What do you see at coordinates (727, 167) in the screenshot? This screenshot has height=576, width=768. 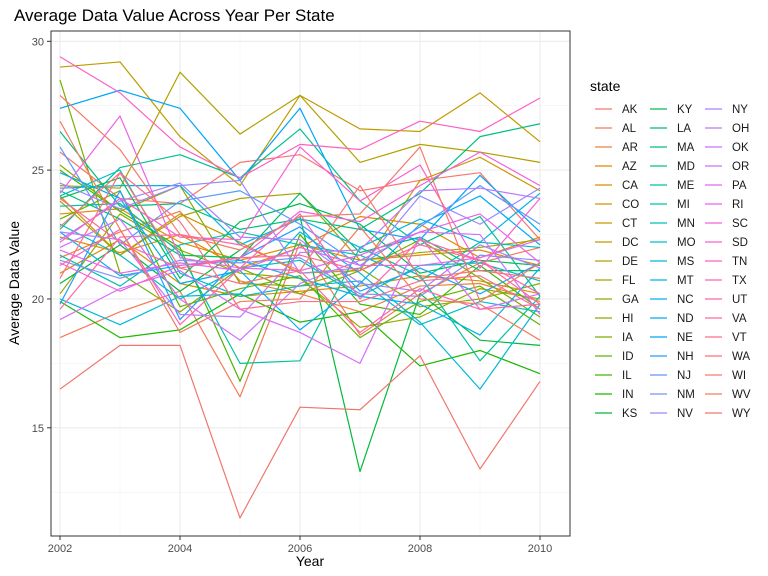 I see `legend-item-or: OR` at bounding box center [727, 167].